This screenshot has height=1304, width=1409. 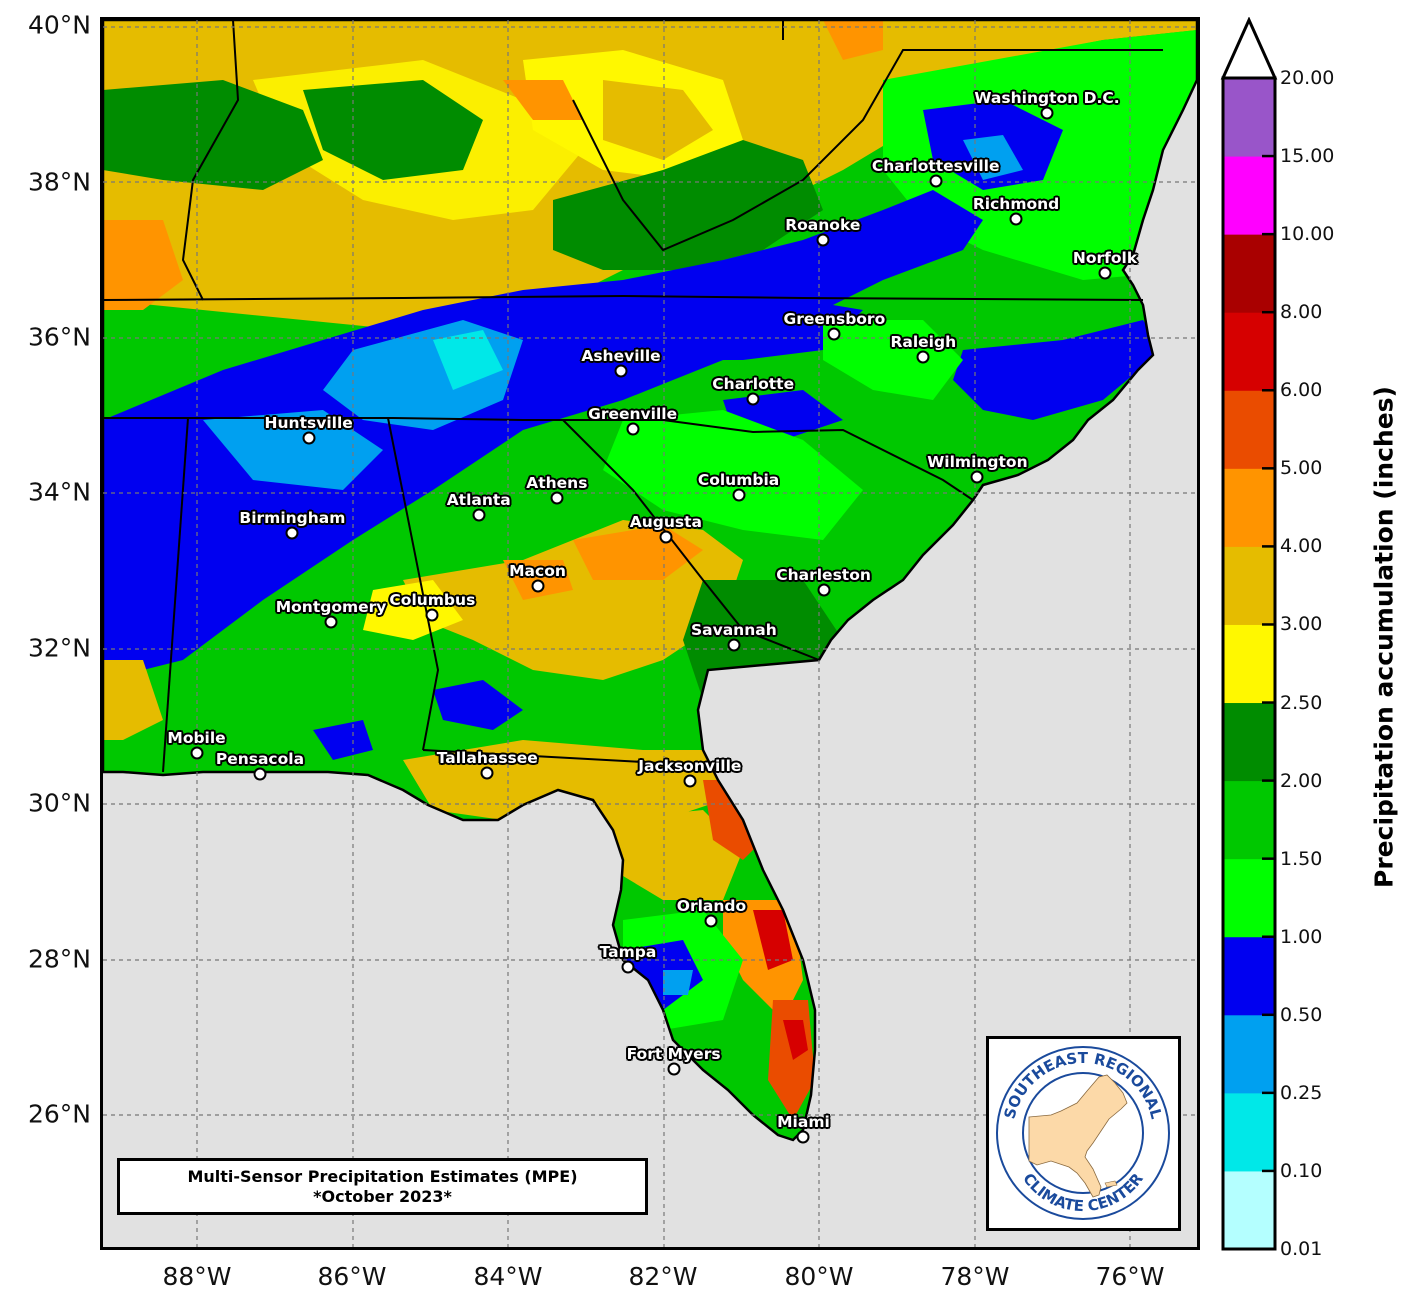 What do you see at coordinates (1301, 780) in the screenshot?
I see `colorbar-tick-label: 2.00` at bounding box center [1301, 780].